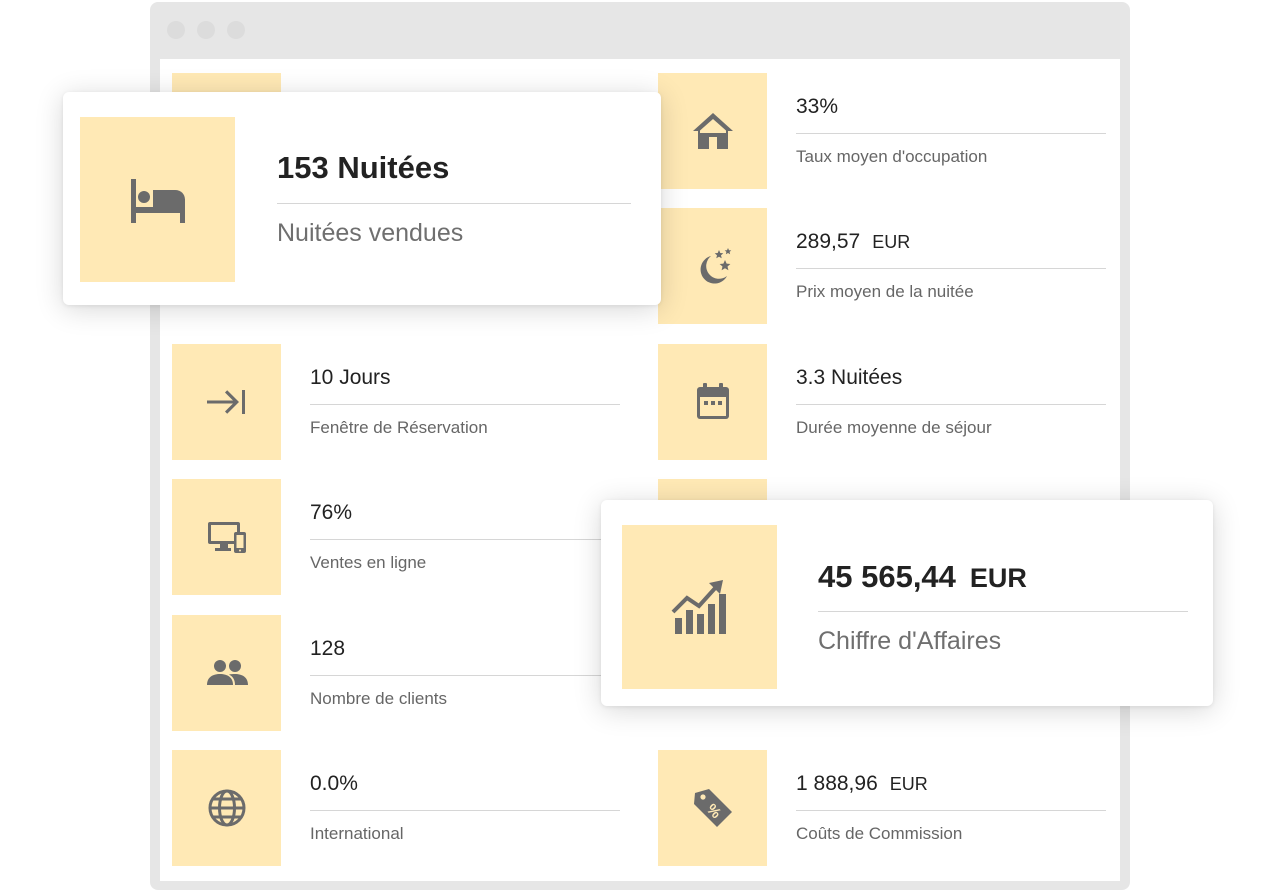 The width and height of the screenshot is (1276, 892). Describe the element at coordinates (879, 833) in the screenshot. I see `tile-label: Coûts de Commission` at that location.